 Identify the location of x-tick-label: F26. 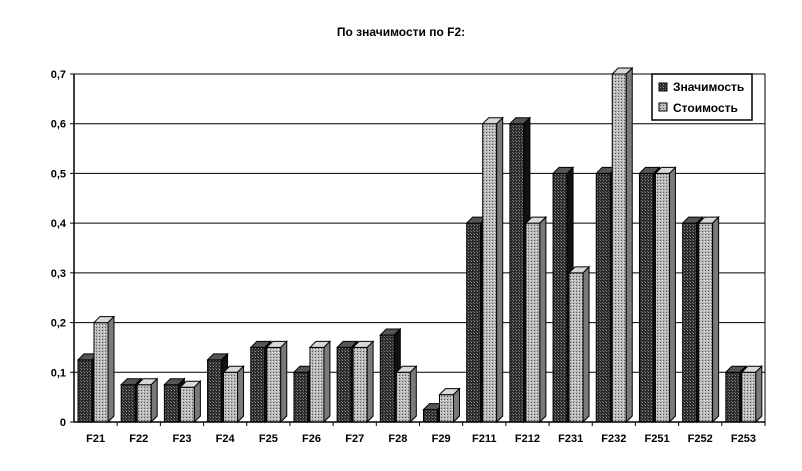
(311, 439).